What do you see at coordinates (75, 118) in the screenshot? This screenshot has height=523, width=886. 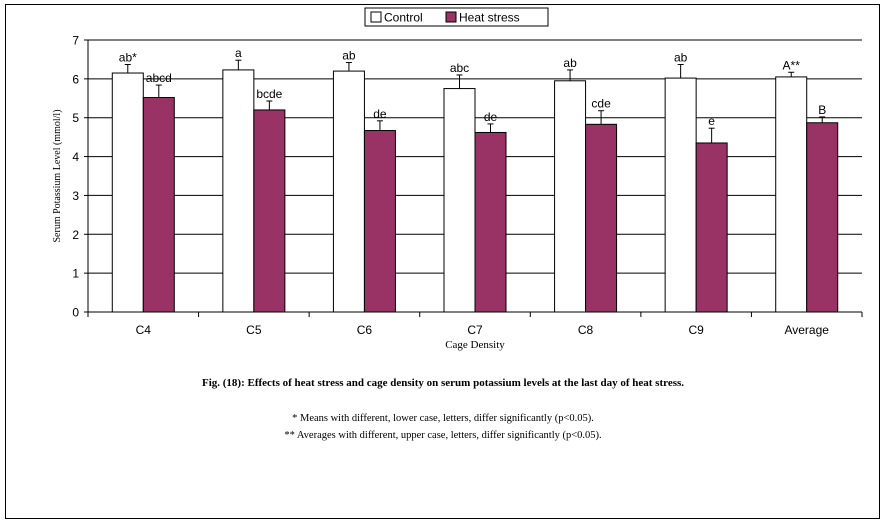 I see `y-tick-label: 5` at bounding box center [75, 118].